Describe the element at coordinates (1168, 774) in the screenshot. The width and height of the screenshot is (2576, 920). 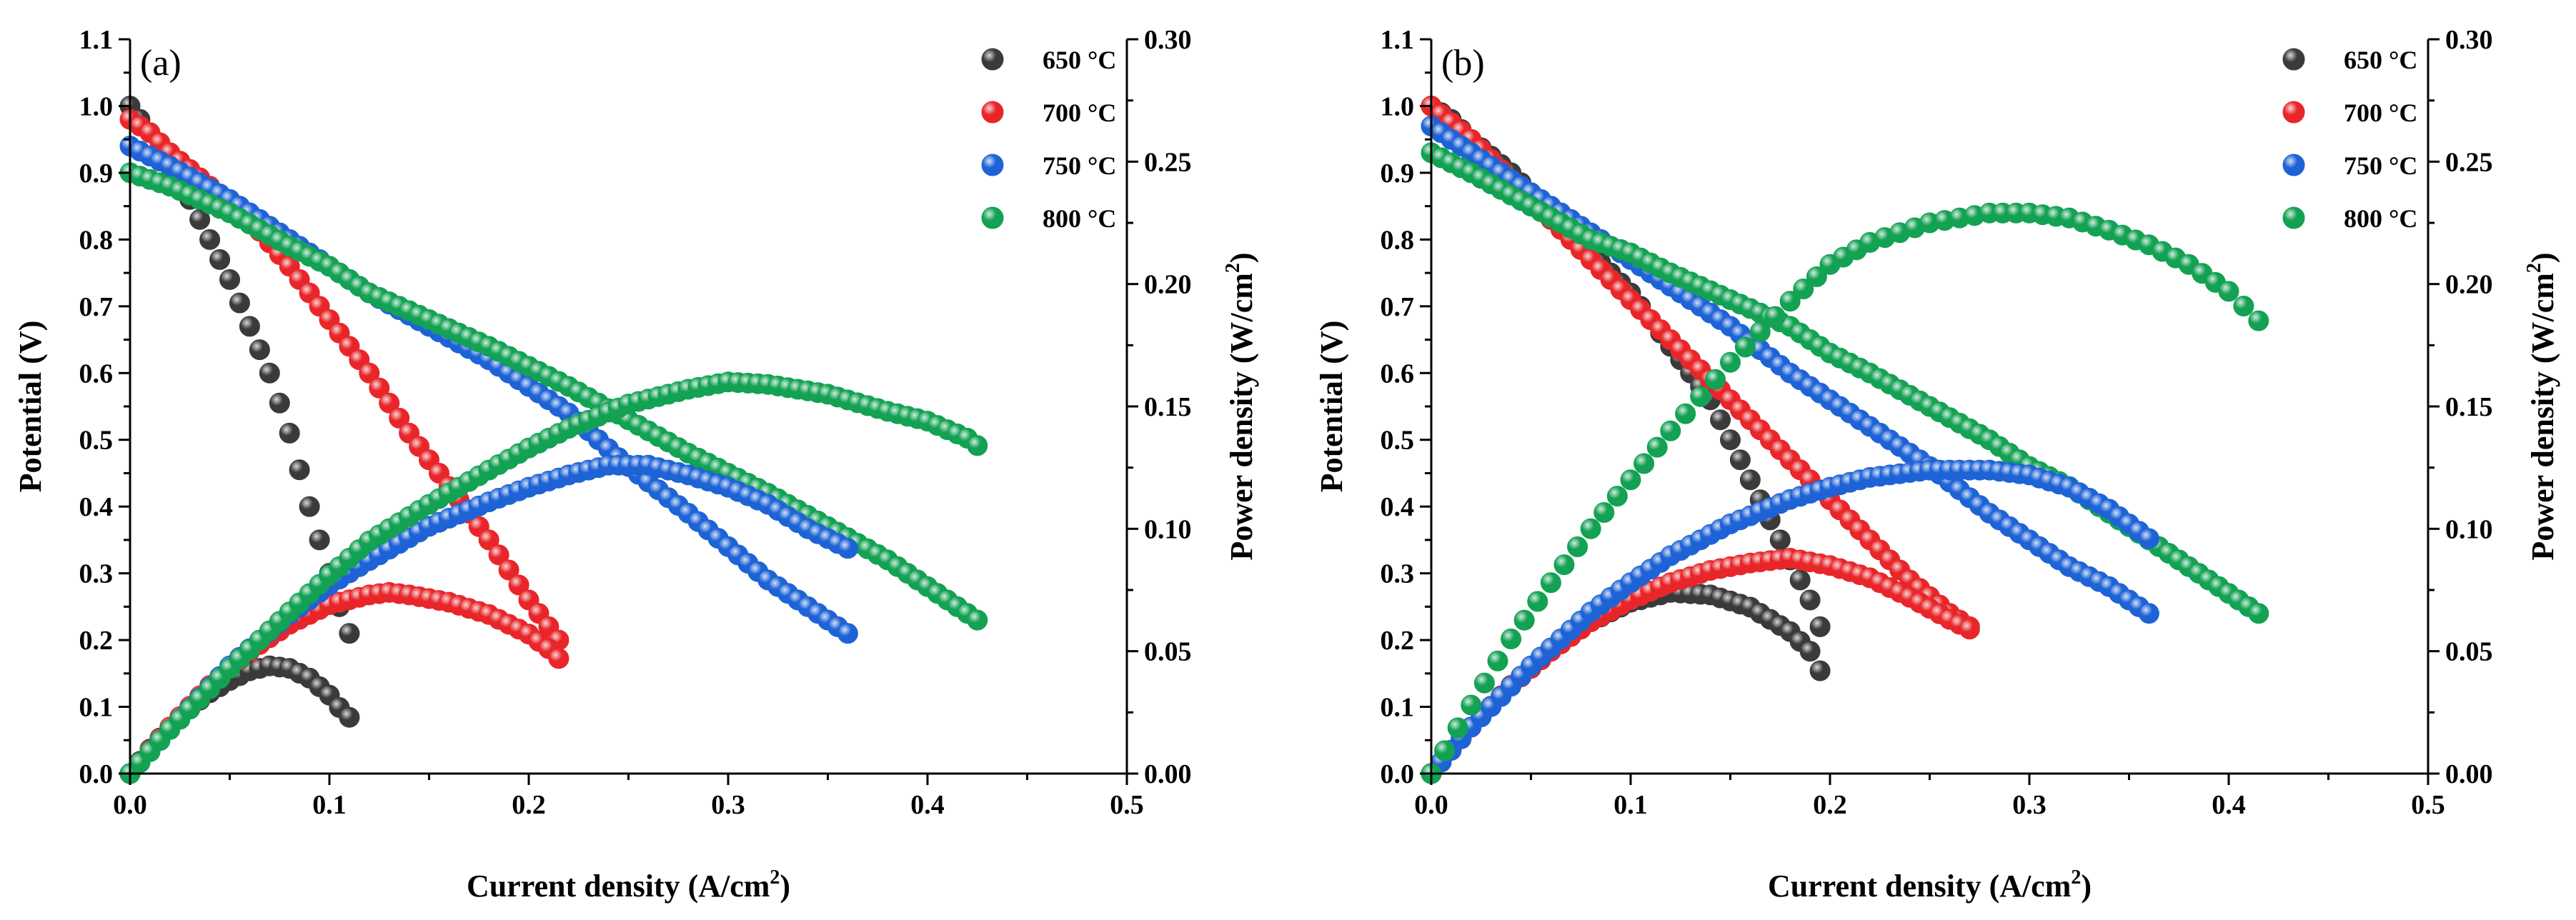
I see `y2-tick-label: 0.00` at that location.